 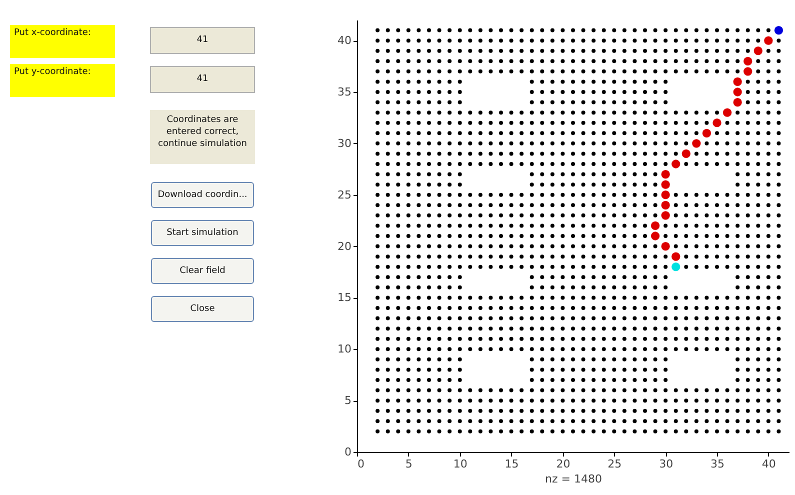 What do you see at coordinates (202, 233) in the screenshot?
I see `button: Start simulation` at bounding box center [202, 233].